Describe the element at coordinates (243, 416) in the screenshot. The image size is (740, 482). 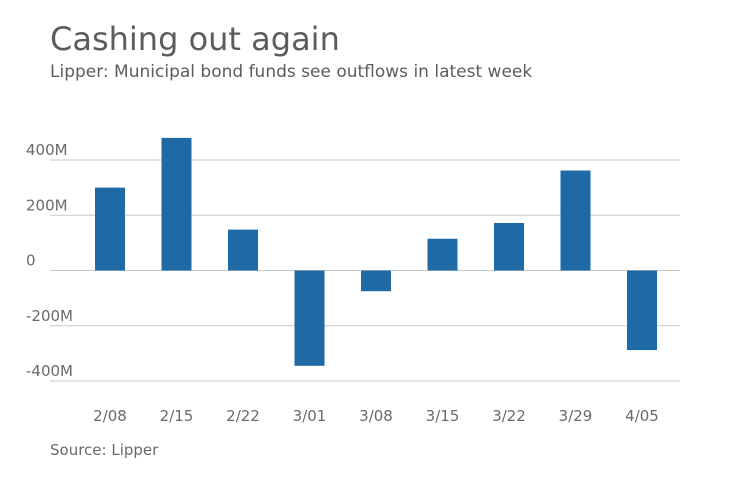
I see `x-tick-label: 2/22` at that location.